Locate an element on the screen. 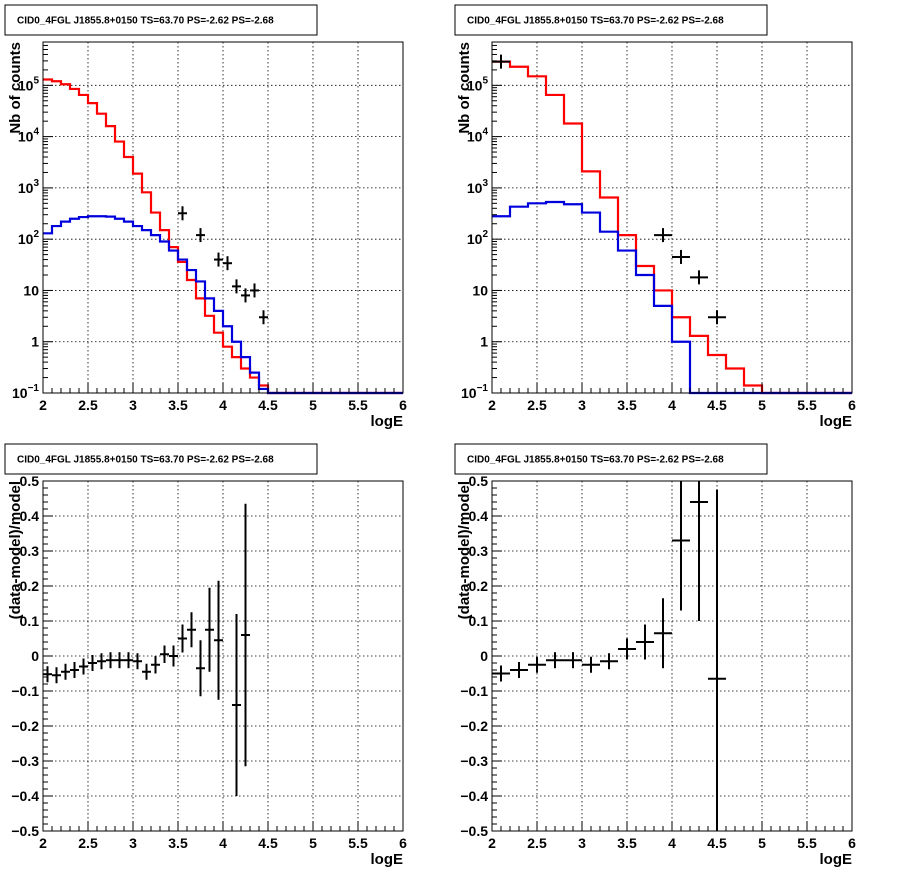  x-tick-label: 3.5 is located at coordinates (627, 405).